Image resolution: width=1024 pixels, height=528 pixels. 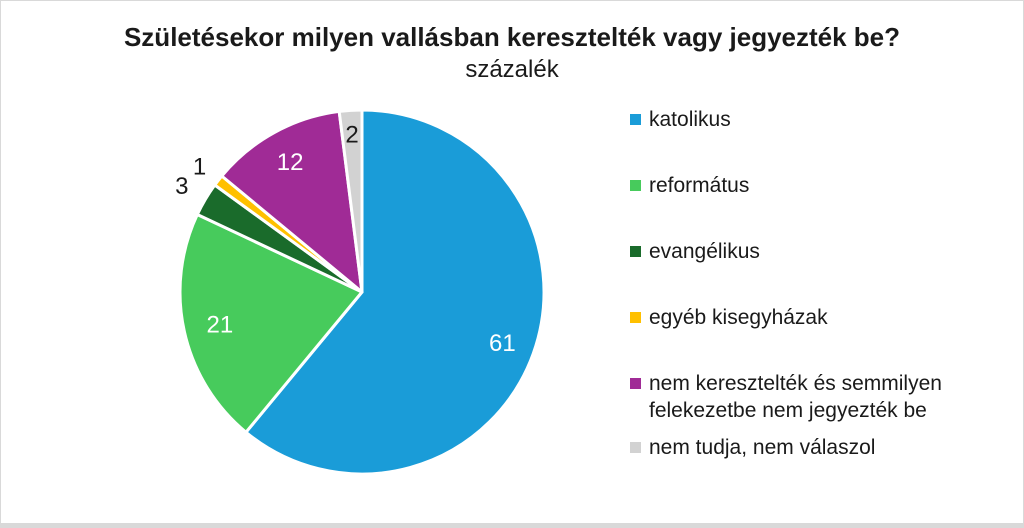 I want to click on legend-label-egyeb-kisegyhazak: egyéb kisegyházak, so click(x=738, y=317).